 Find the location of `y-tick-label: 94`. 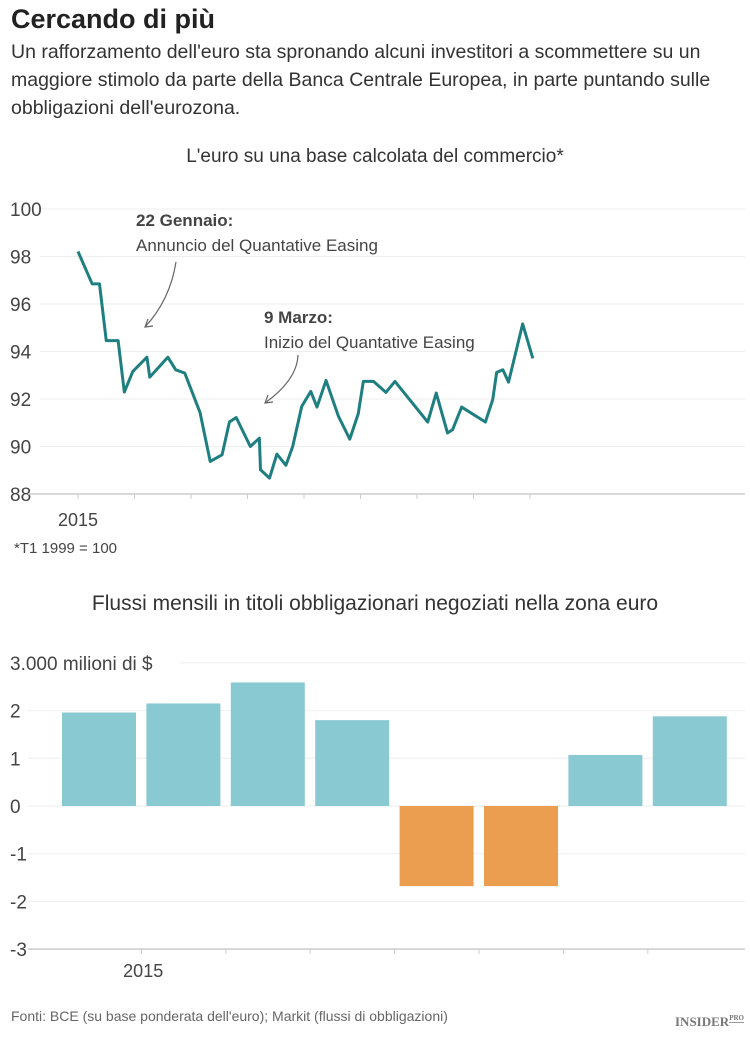

y-tick-label: 94 is located at coordinates (21, 353).